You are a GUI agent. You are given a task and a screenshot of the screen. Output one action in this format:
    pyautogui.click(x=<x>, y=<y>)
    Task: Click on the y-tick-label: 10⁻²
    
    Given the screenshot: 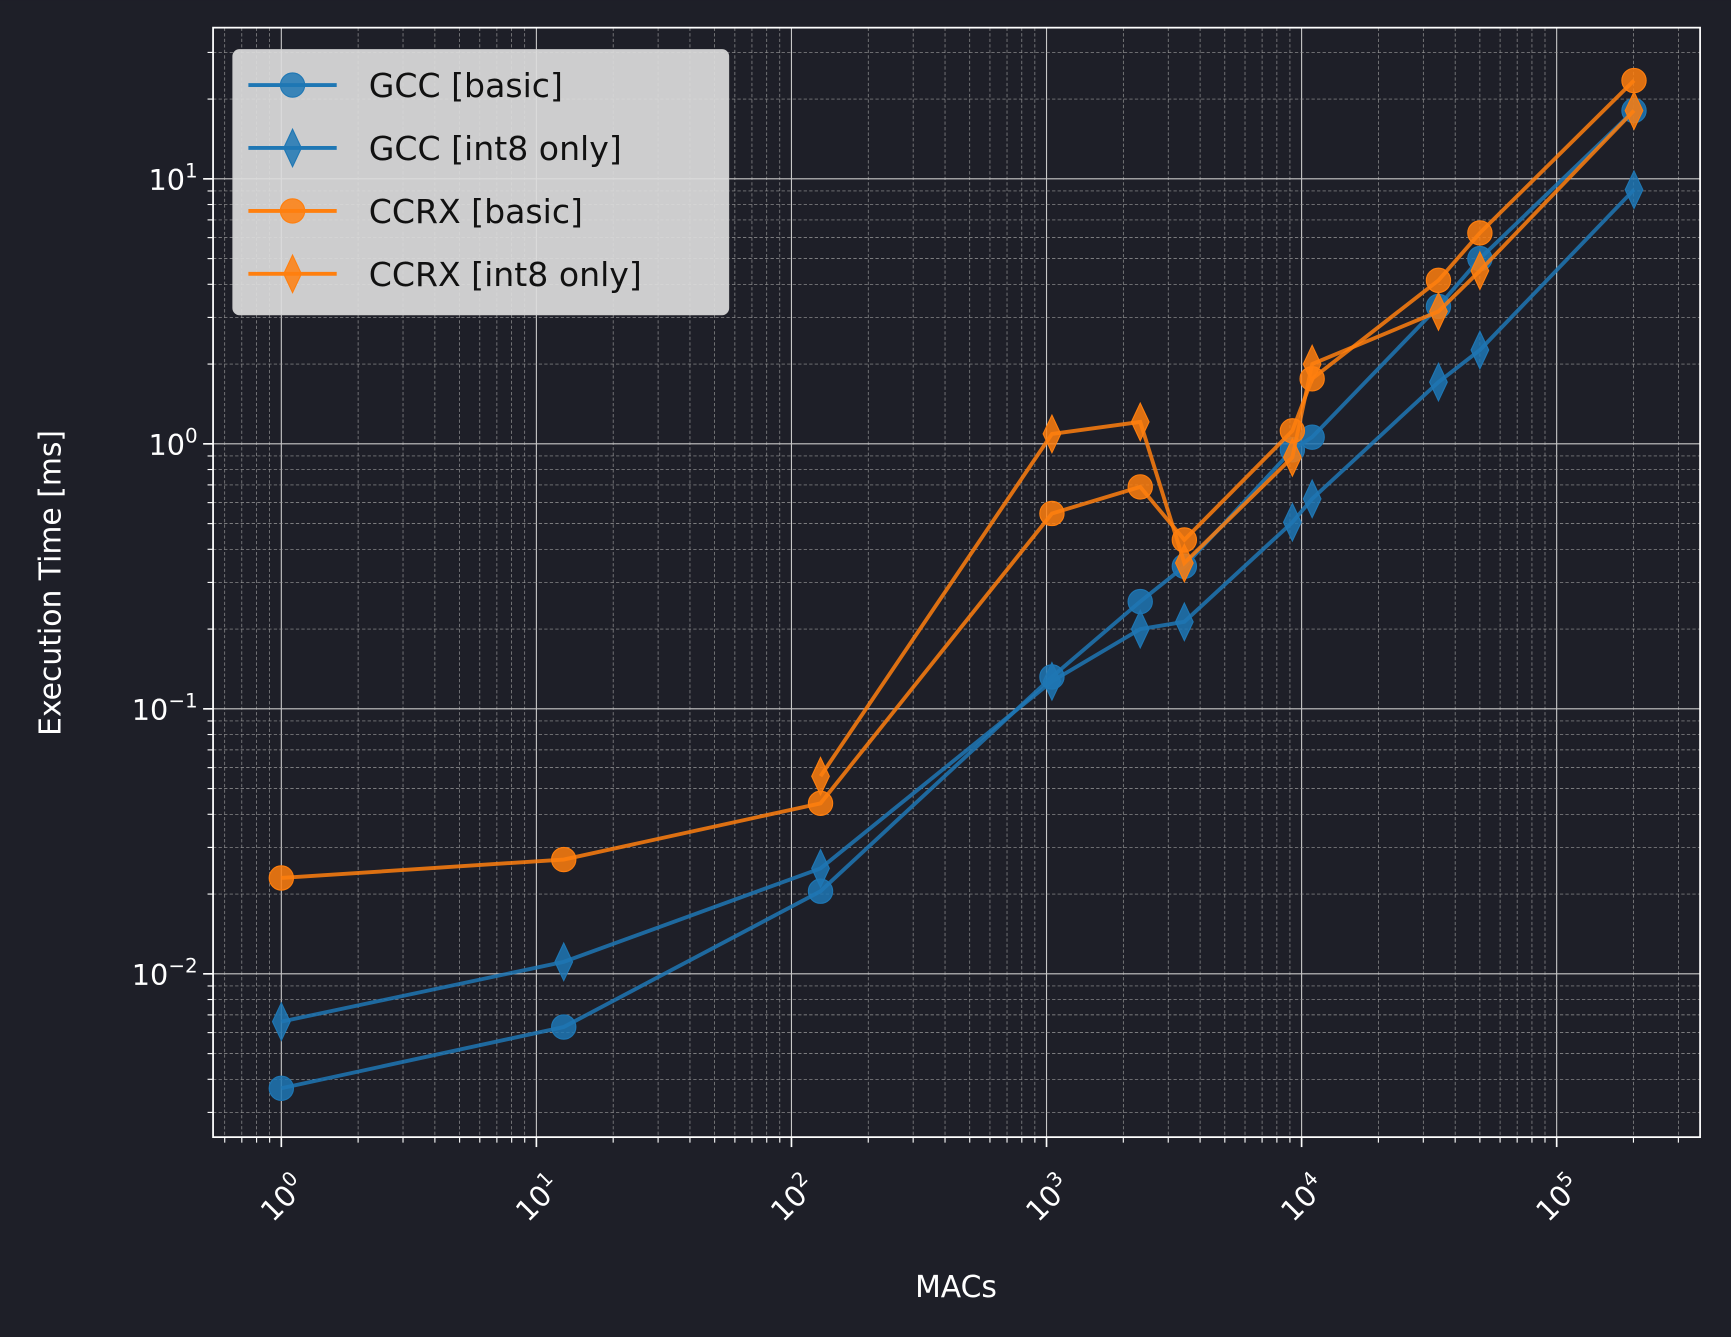 What is the action you would take?
    pyautogui.click(x=165, y=973)
    